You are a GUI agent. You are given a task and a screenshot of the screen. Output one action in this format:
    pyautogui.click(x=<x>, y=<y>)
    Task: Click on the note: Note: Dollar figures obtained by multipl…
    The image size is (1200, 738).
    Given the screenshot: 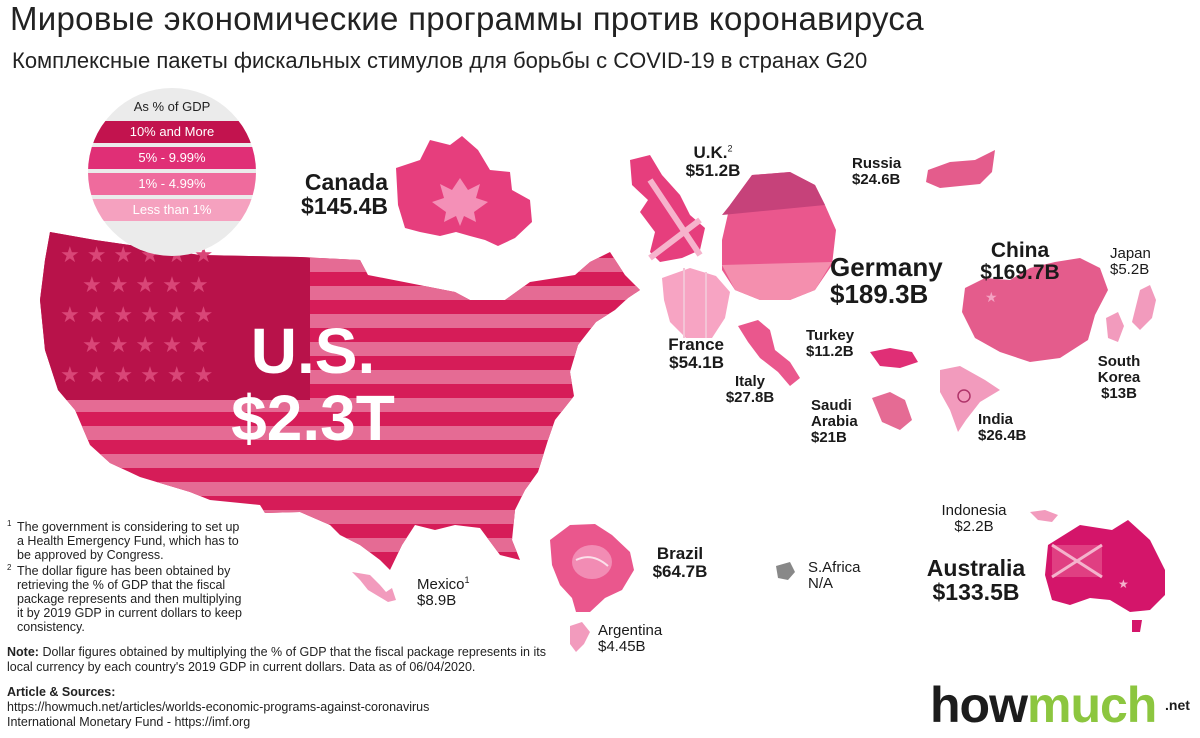 What is the action you would take?
    pyautogui.click(x=287, y=660)
    